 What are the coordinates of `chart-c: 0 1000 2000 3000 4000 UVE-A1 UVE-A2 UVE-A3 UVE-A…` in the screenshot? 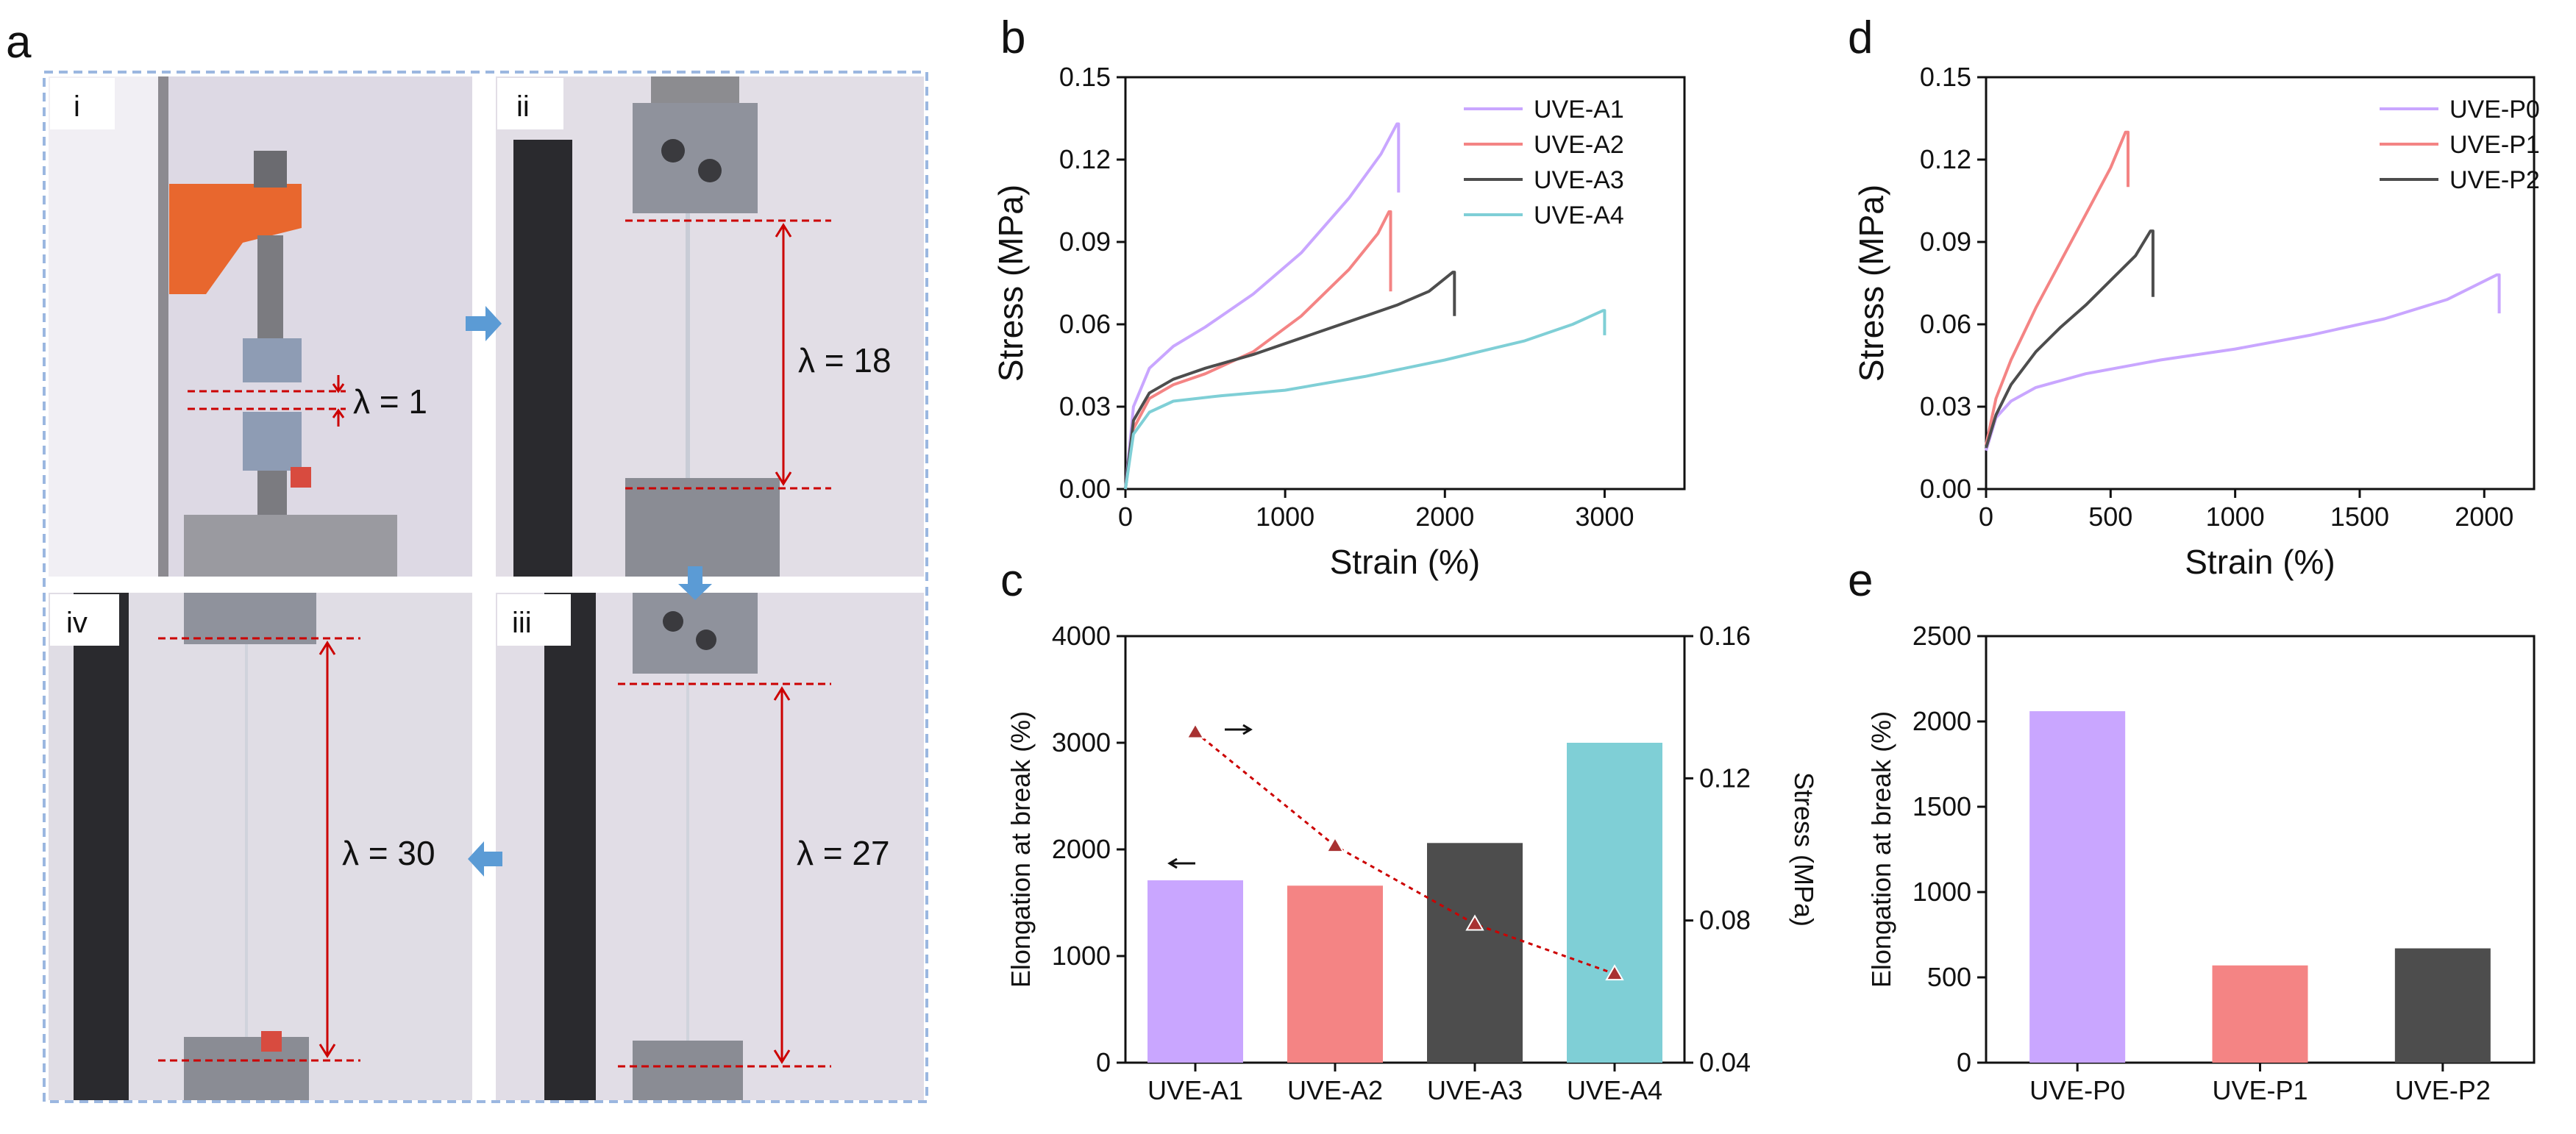 It's located at (1412, 863).